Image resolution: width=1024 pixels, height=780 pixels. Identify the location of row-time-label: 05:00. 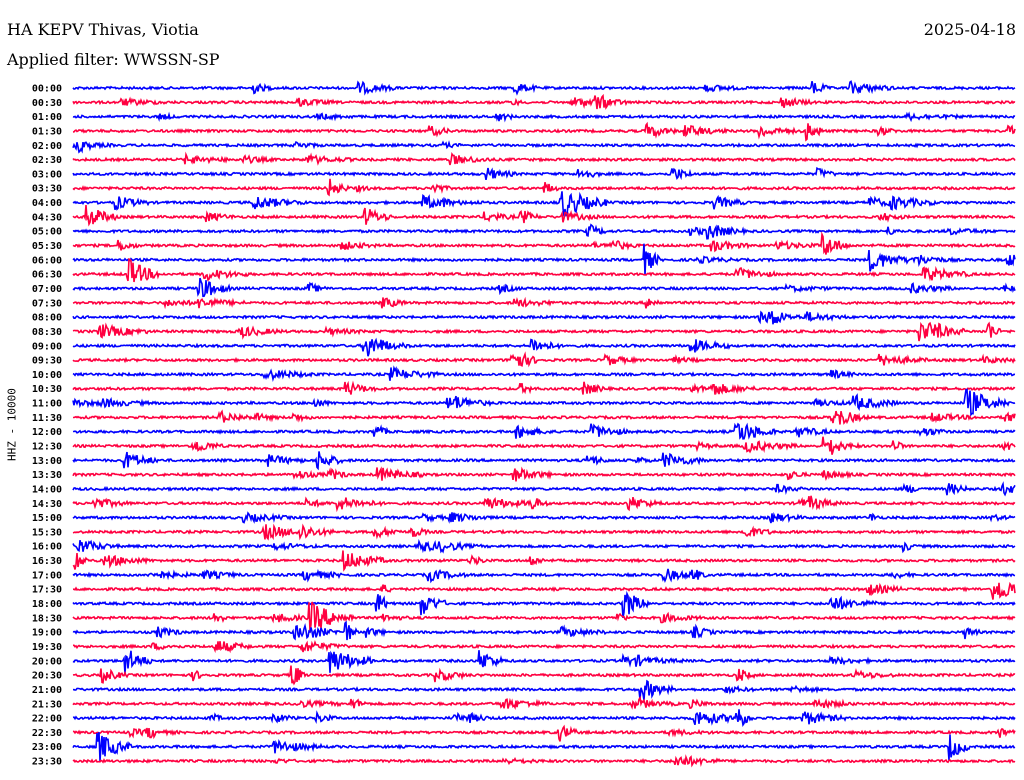
(47, 232).